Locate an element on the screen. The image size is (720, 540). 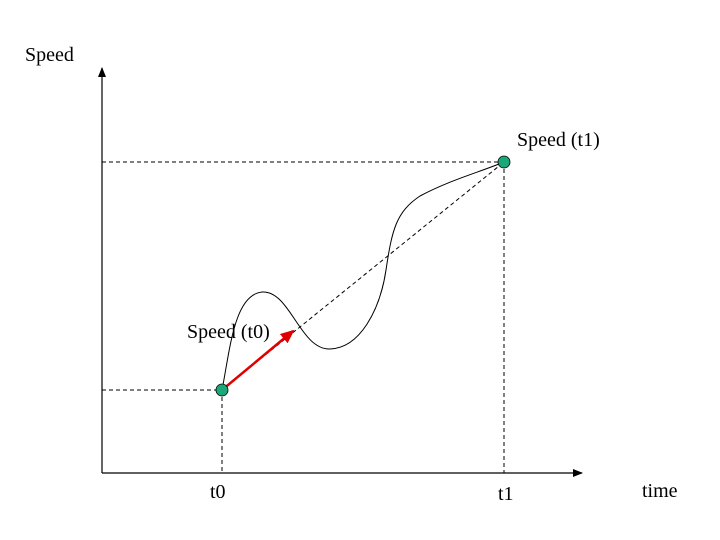
y-axis-label: Speed is located at coordinates (49, 55).